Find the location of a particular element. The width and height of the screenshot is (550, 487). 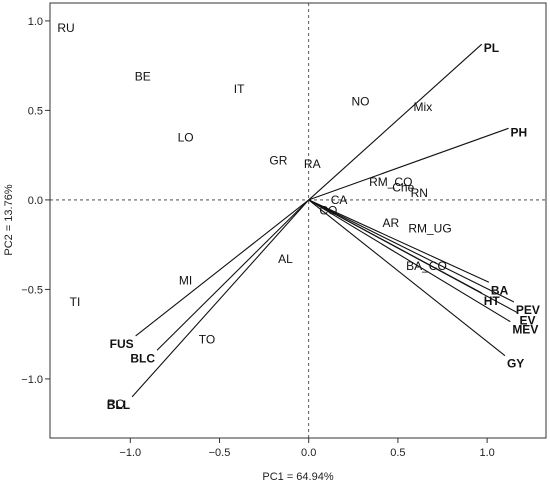

loading-vector-mev is located at coordinates (409, 261).